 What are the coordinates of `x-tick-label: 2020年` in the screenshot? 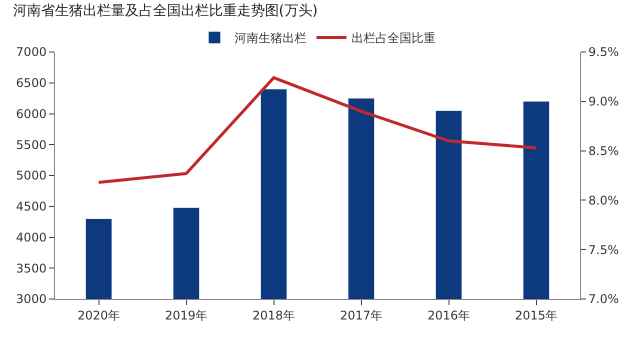 It's located at (98, 315).